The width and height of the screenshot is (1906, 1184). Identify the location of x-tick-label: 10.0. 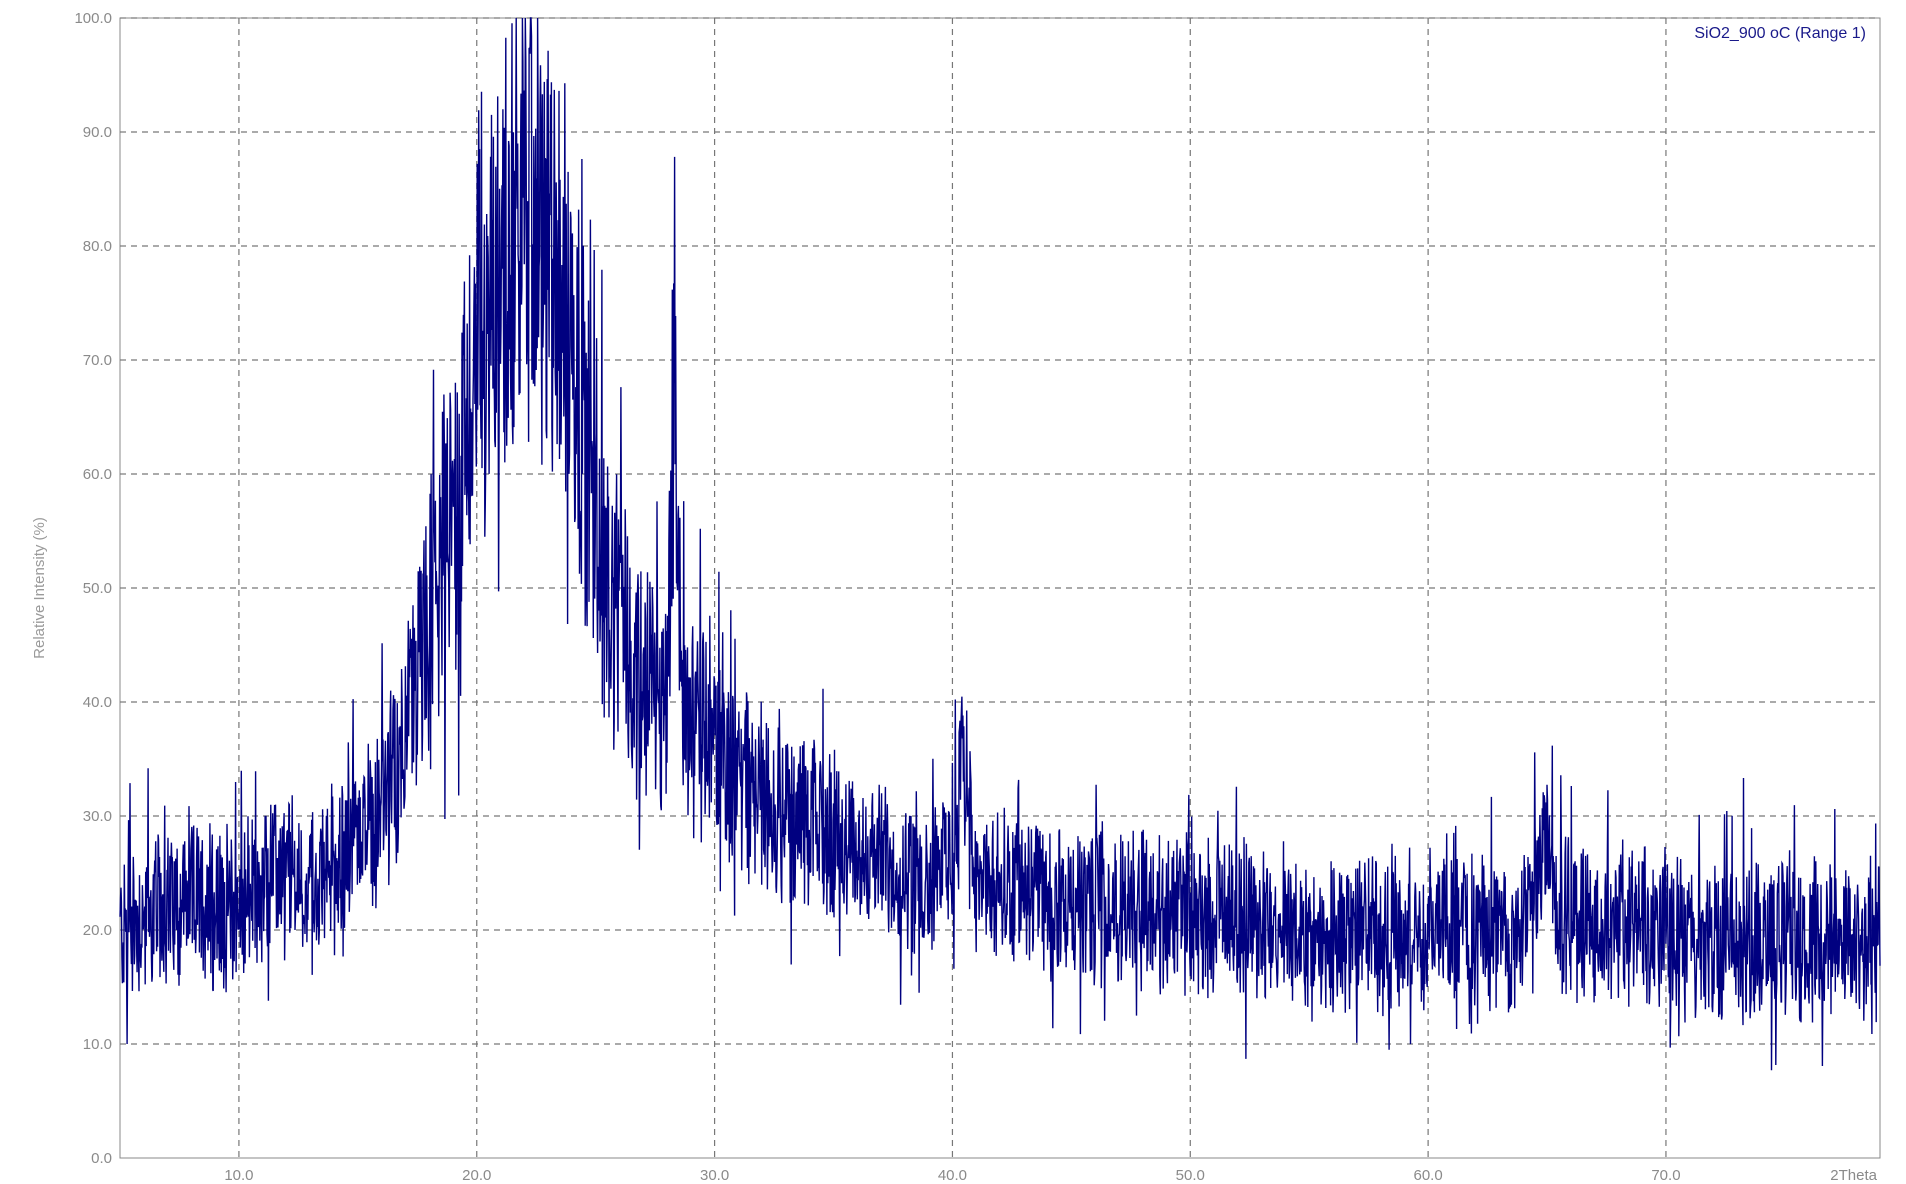
(238, 1175).